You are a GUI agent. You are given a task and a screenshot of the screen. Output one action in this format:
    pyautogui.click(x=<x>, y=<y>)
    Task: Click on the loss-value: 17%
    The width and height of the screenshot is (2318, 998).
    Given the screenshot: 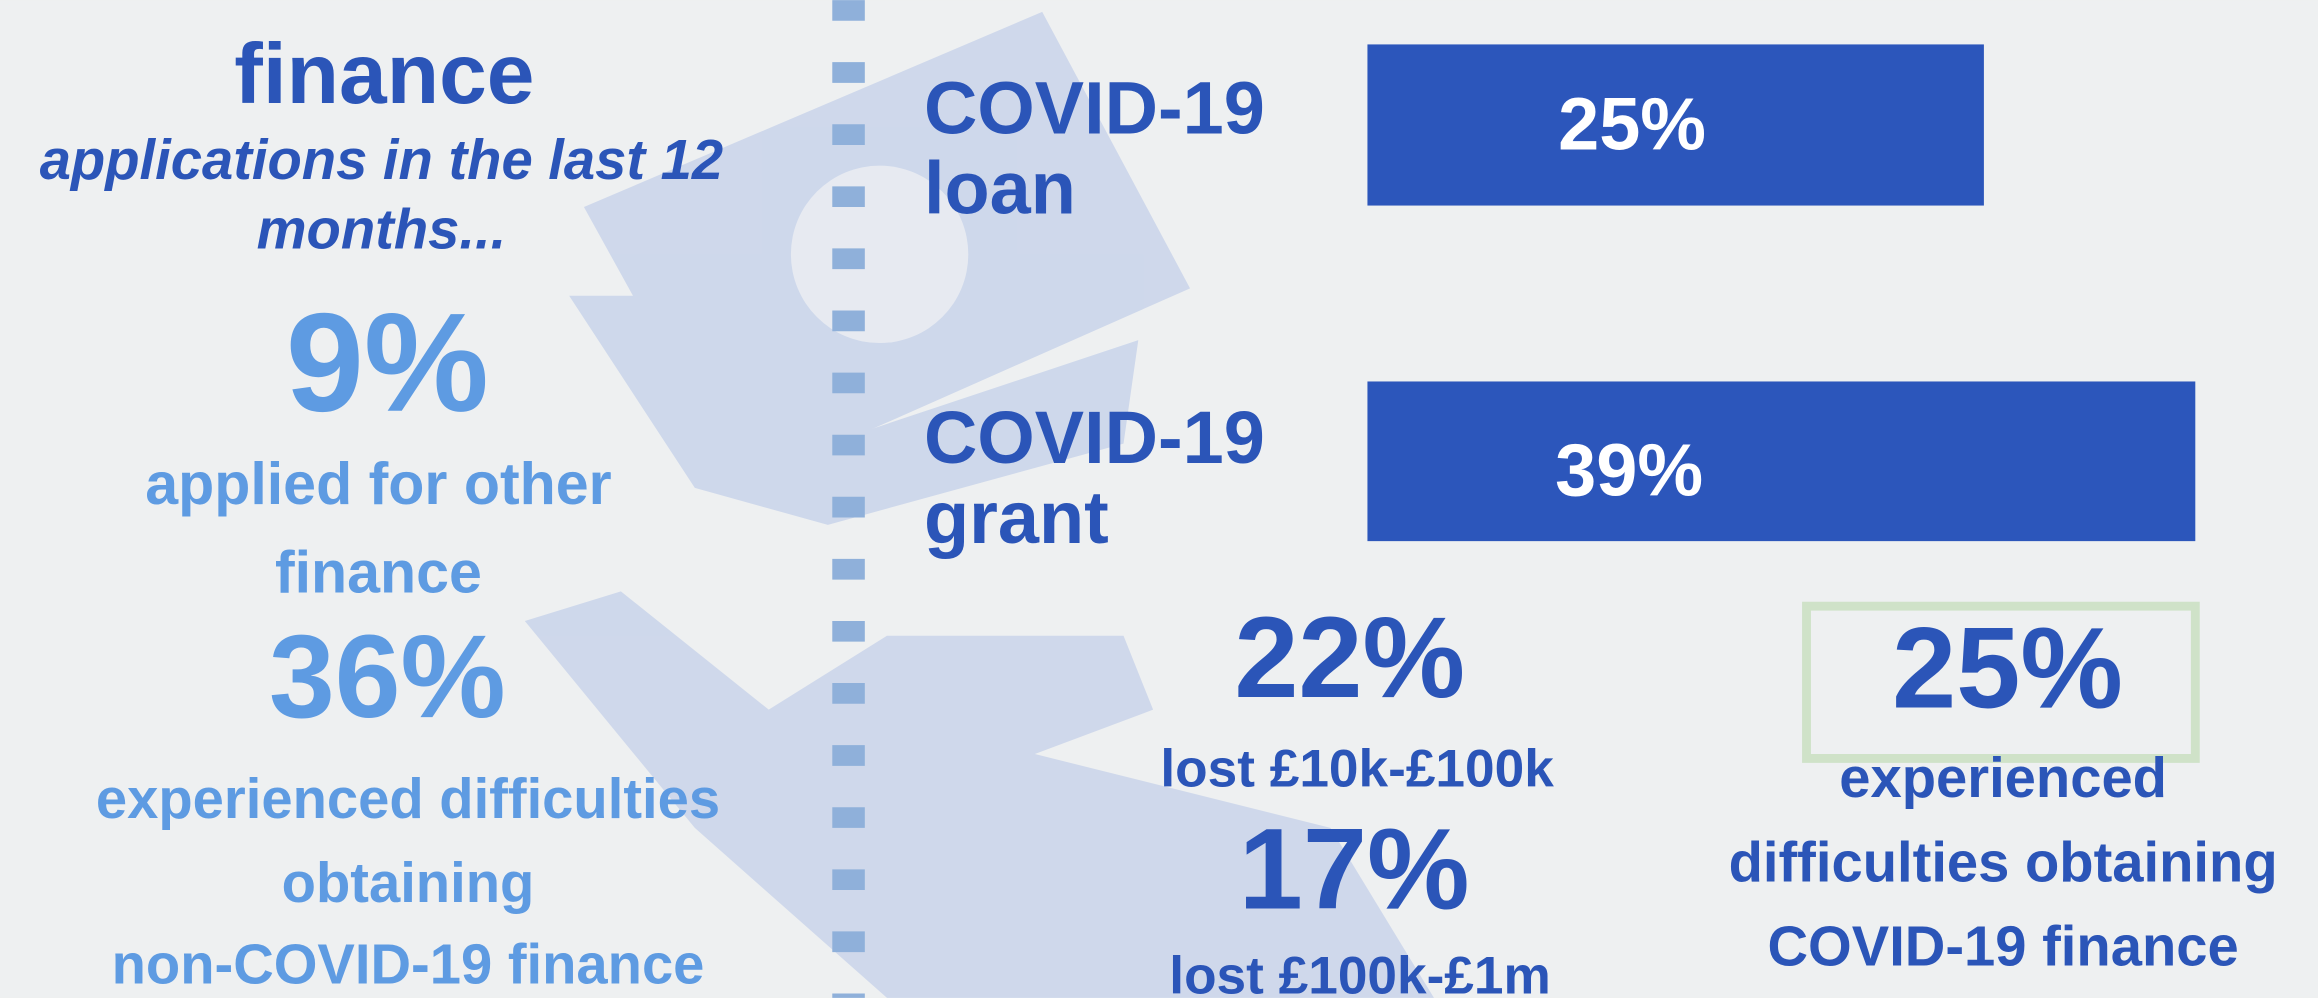 What is the action you would take?
    pyautogui.click(x=1354, y=869)
    